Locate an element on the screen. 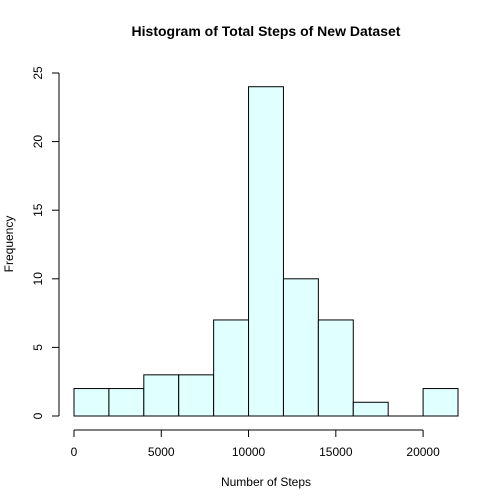 The height and width of the screenshot is (504, 504). y-tick-label: 0 is located at coordinates (38, 415).